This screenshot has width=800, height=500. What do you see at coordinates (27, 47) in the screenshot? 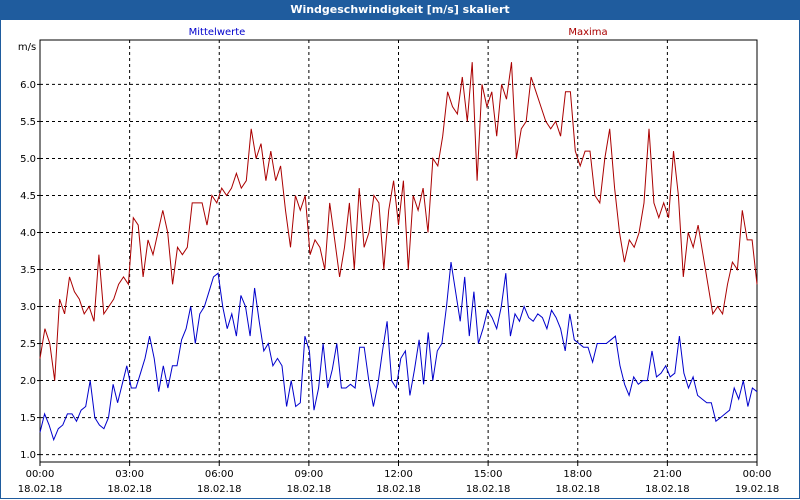
I see `y-axis-label: m/s` at bounding box center [27, 47].